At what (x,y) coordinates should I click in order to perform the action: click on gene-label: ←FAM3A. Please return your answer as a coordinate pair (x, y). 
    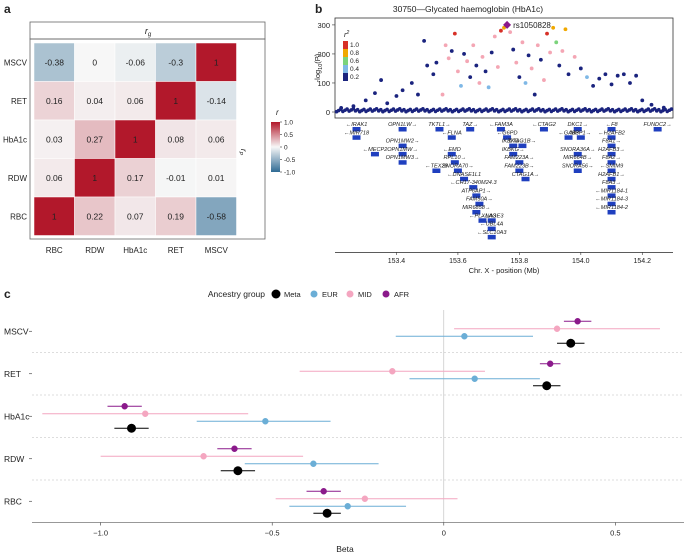
    Looking at the image, I should click on (501, 125).